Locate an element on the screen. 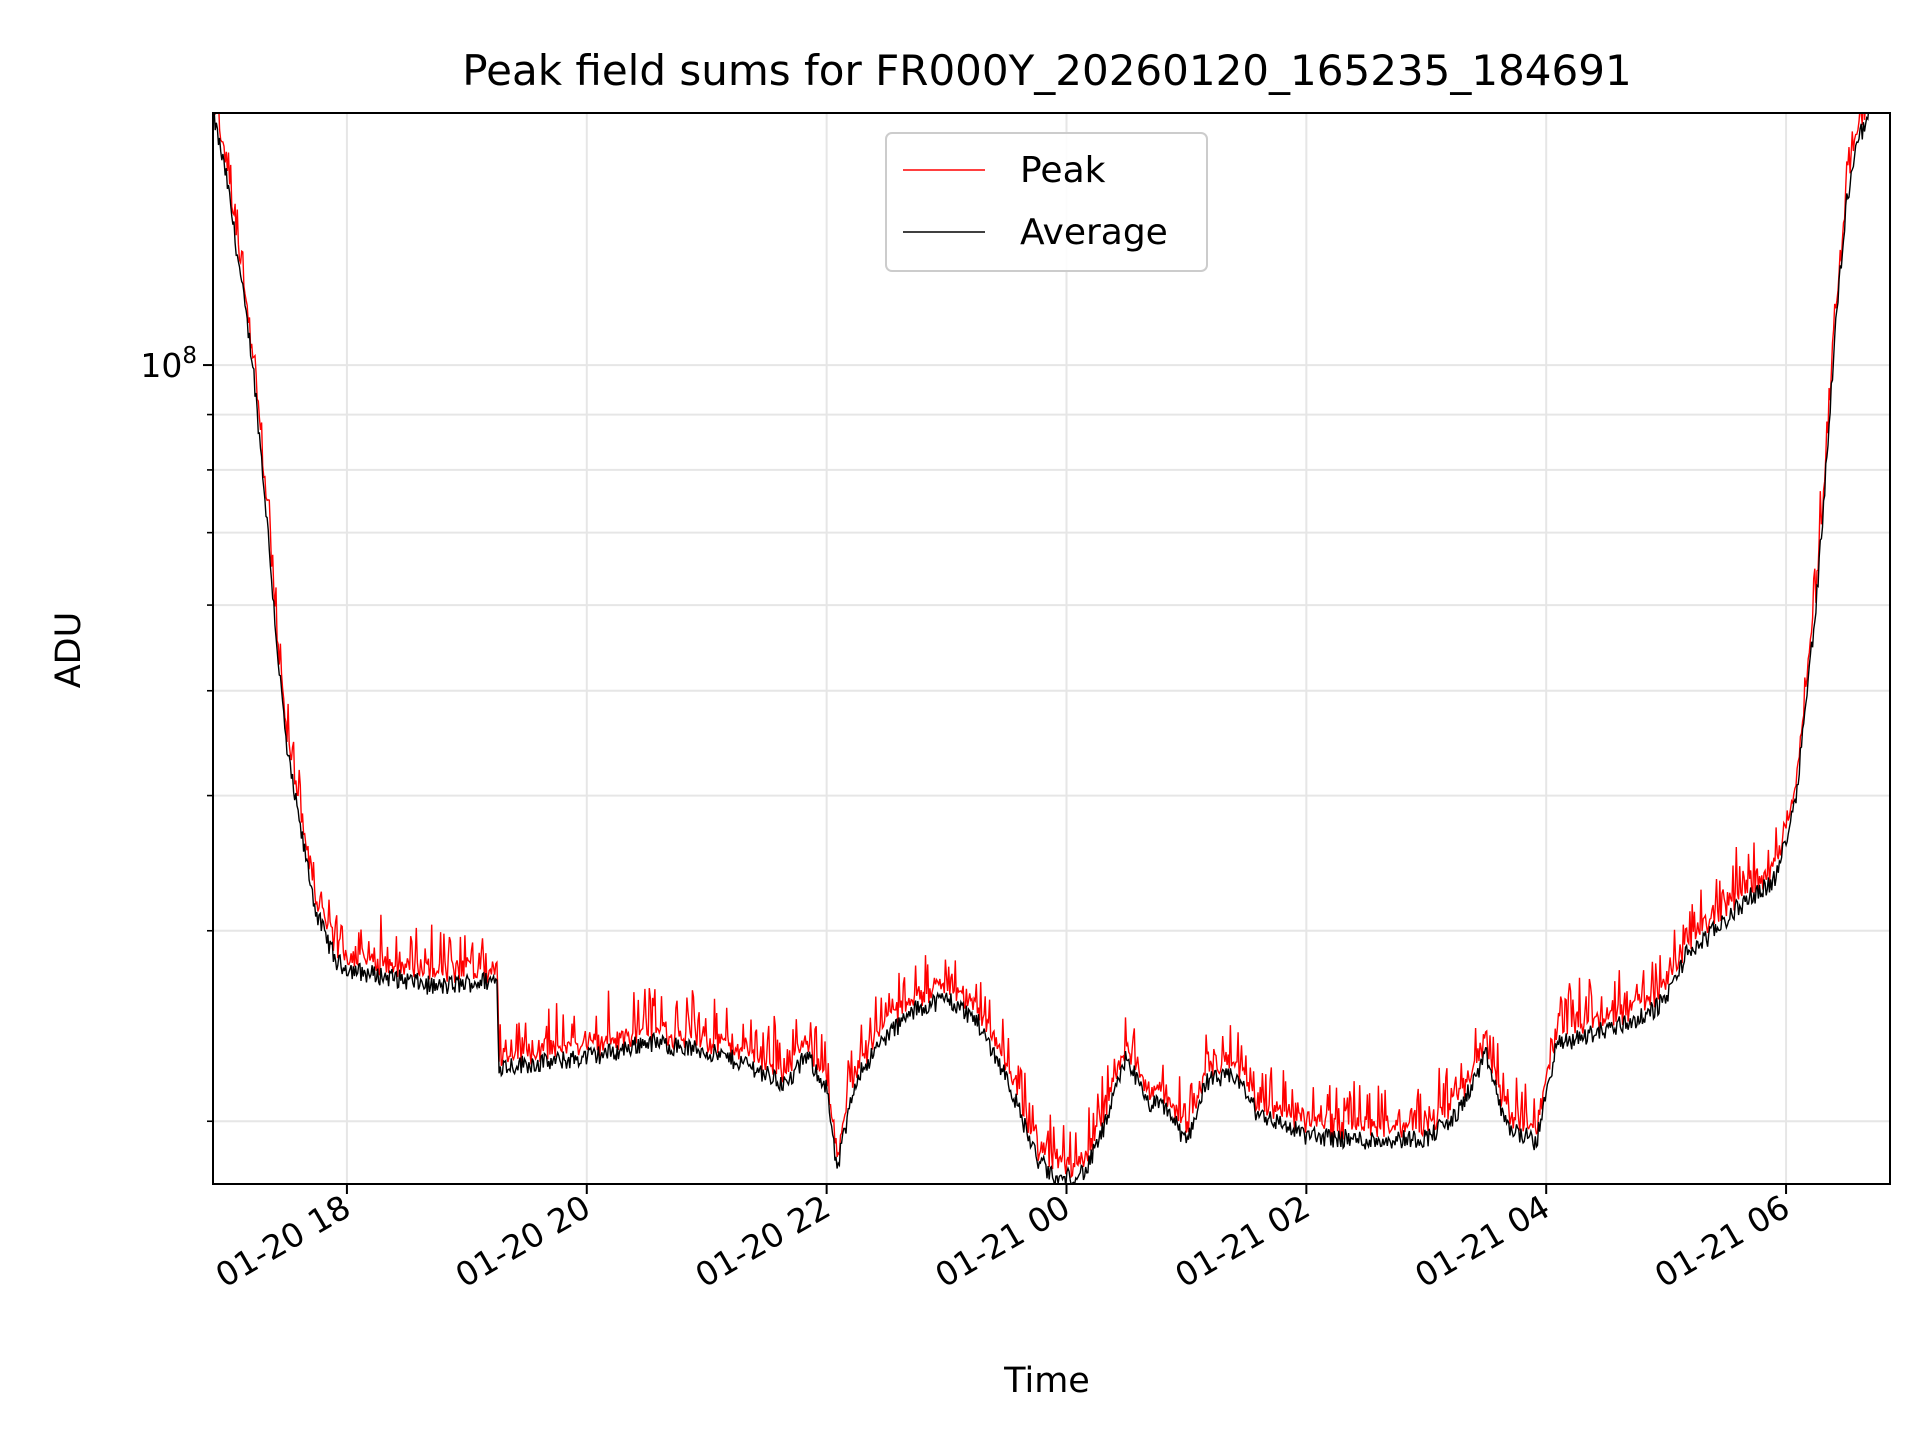  legend-label-peak: Peak is located at coordinates (1063, 170).